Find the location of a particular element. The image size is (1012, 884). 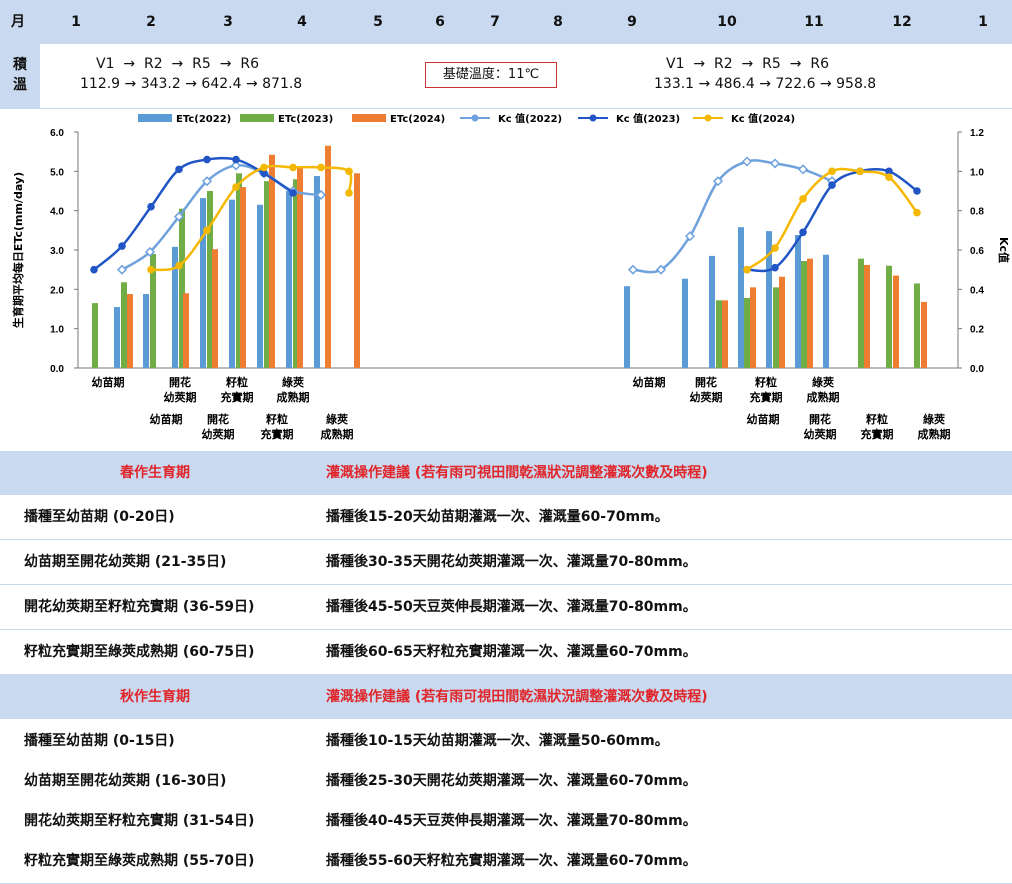

stage-label-row2-8: 成熟期 is located at coordinates (934, 434).